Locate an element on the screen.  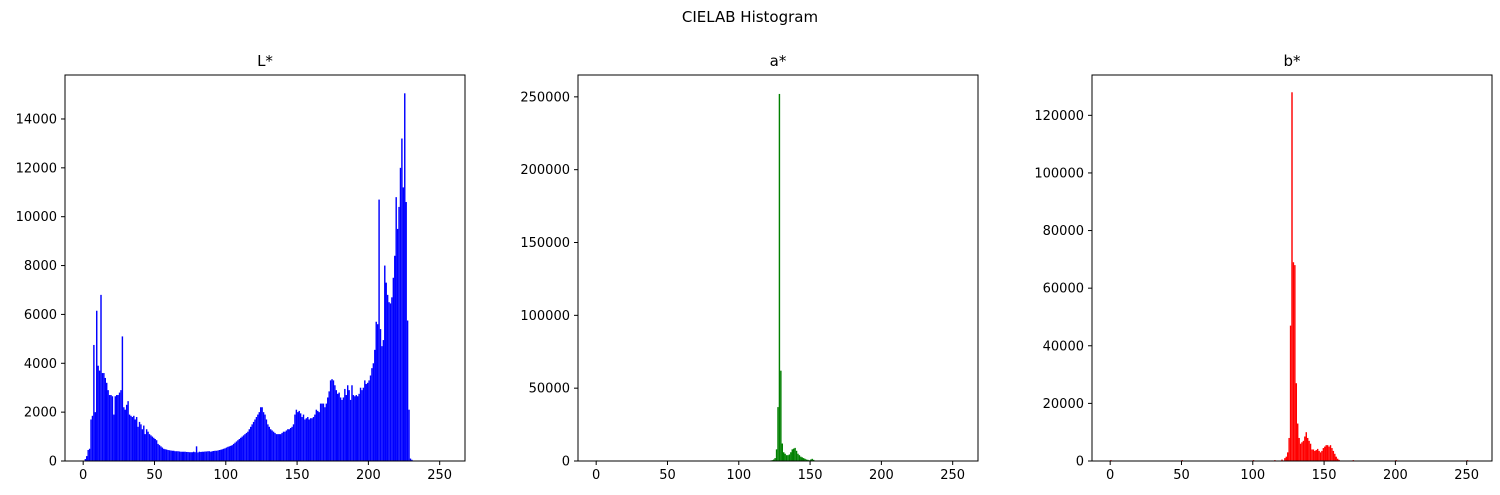
b-ytick-label: 80000 is located at coordinates (1063, 231).